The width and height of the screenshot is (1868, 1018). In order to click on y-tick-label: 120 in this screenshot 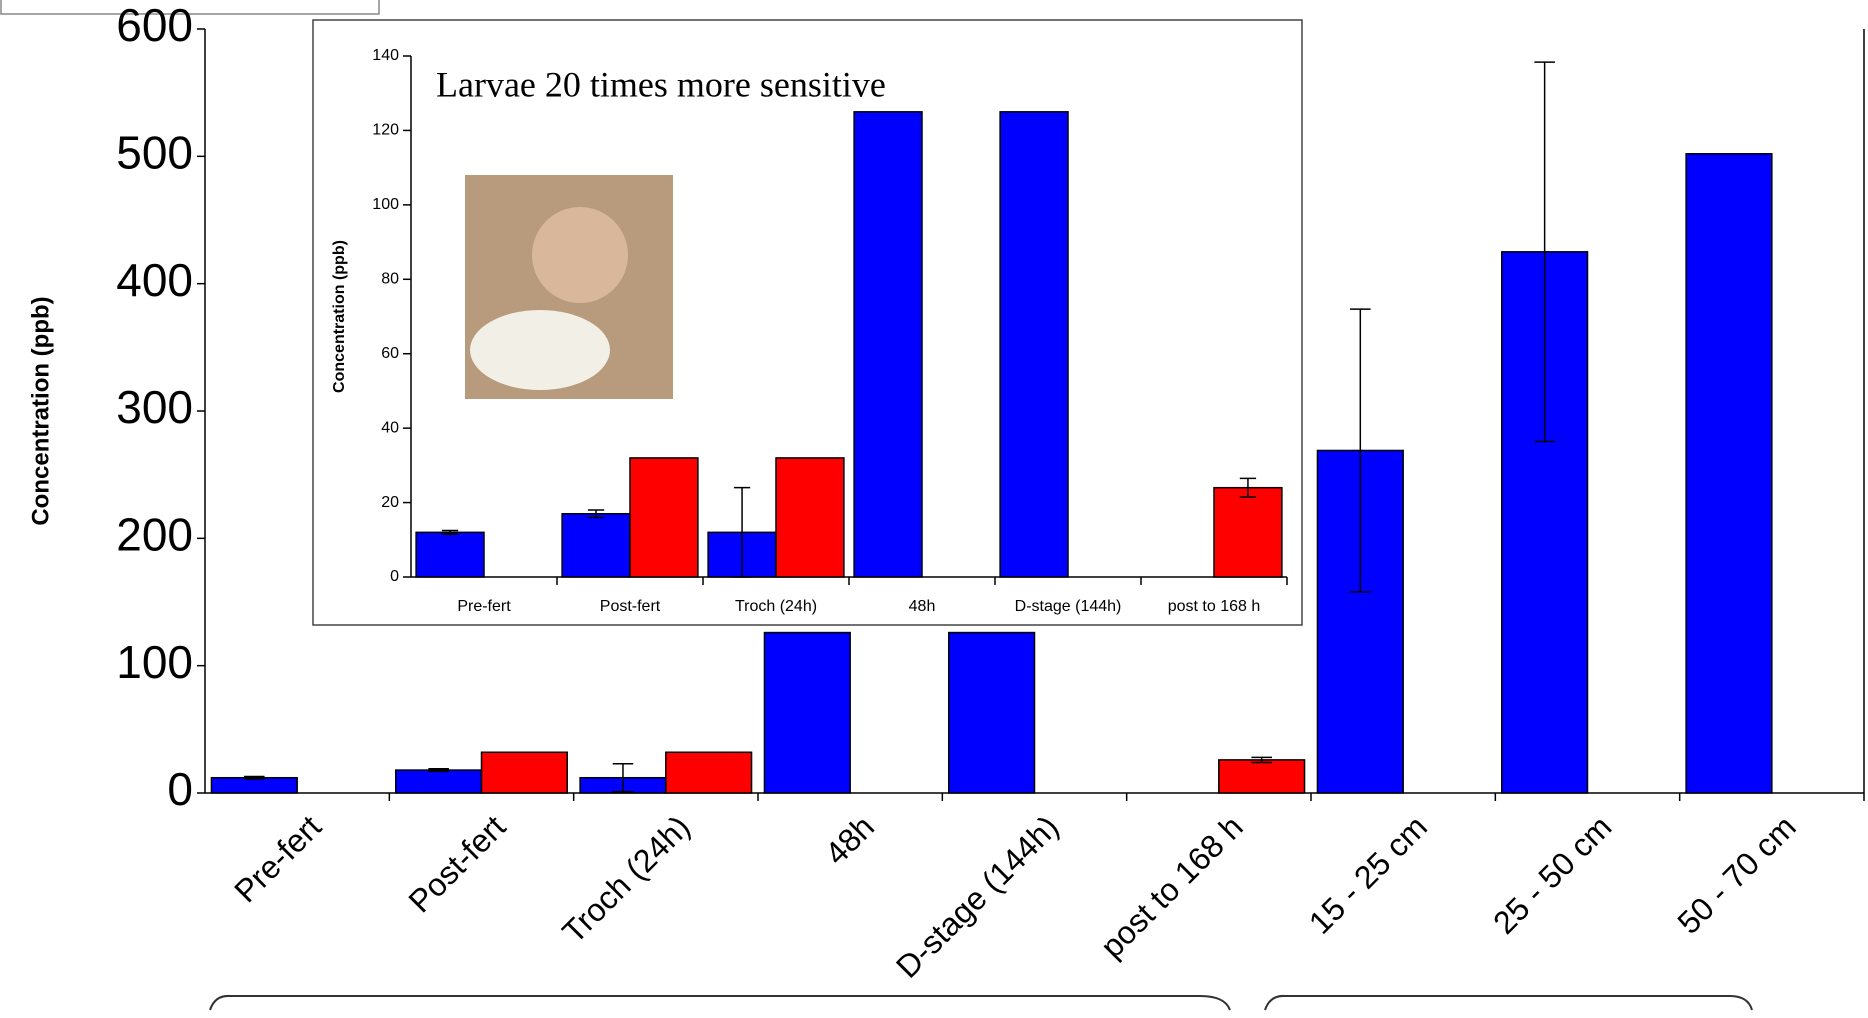, I will do `click(385, 130)`.